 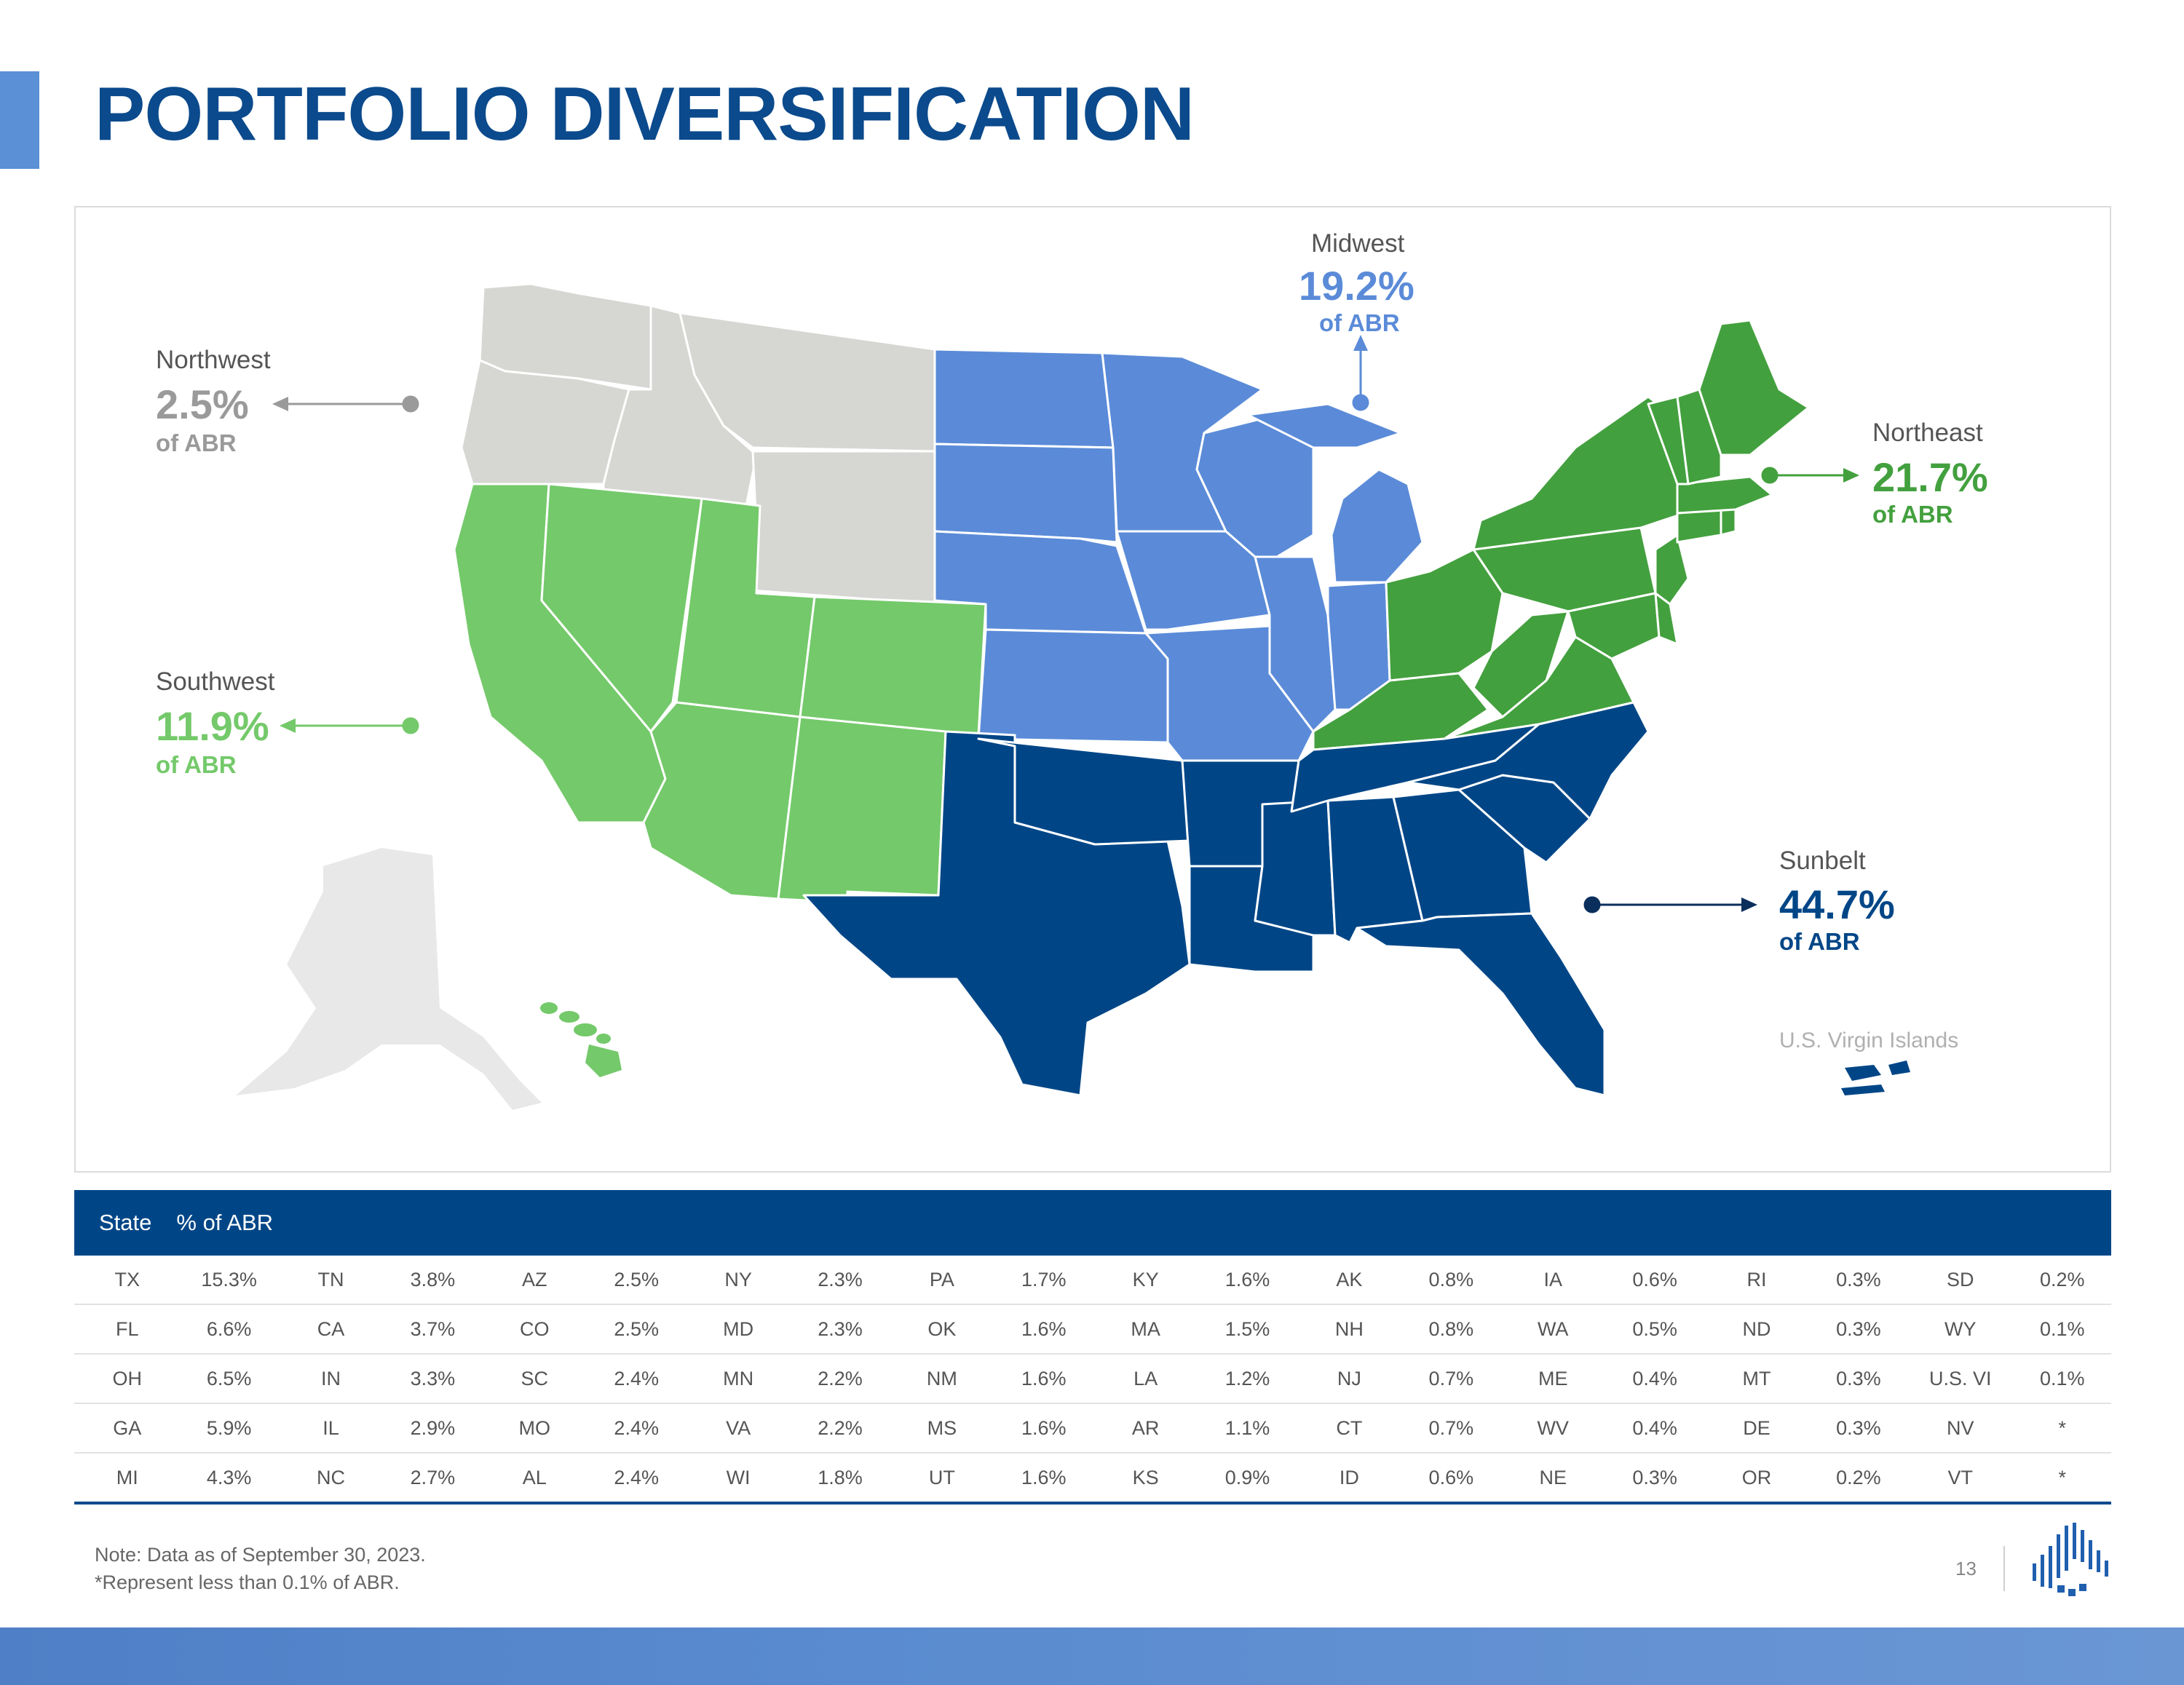 I want to click on state-code-cell: OH, so click(x=127, y=1379).